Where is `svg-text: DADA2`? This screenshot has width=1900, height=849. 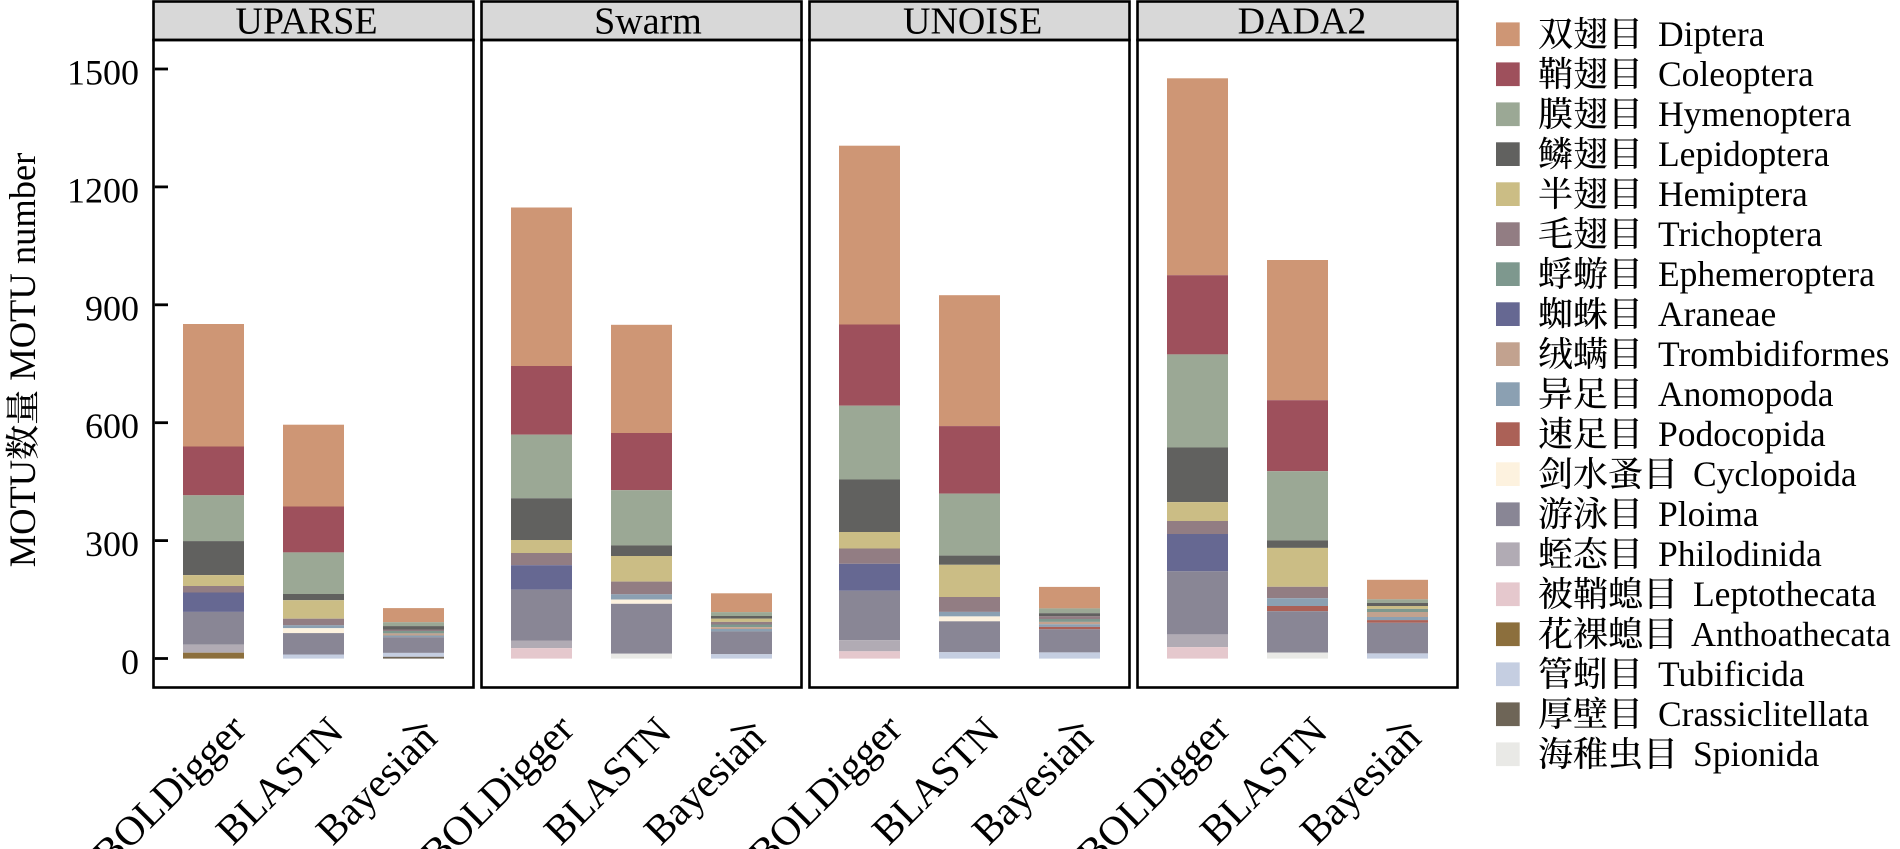
svg-text: DADA2 is located at coordinates (1302, 22).